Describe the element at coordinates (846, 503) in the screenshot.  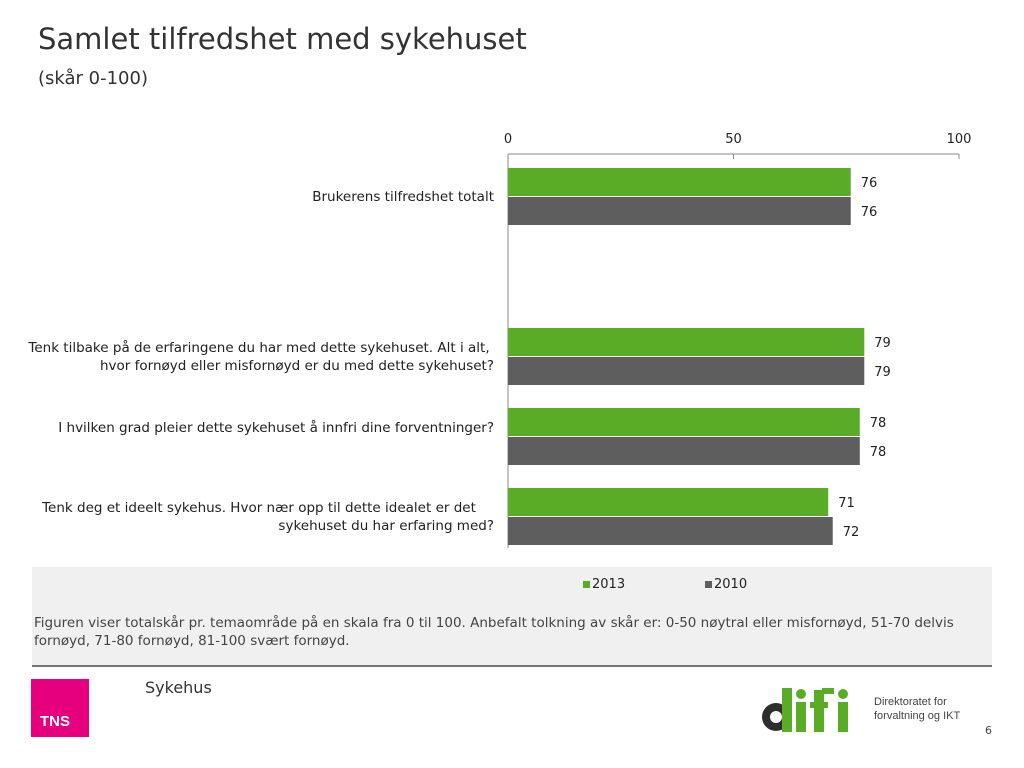
I see `data-label: 71` at that location.